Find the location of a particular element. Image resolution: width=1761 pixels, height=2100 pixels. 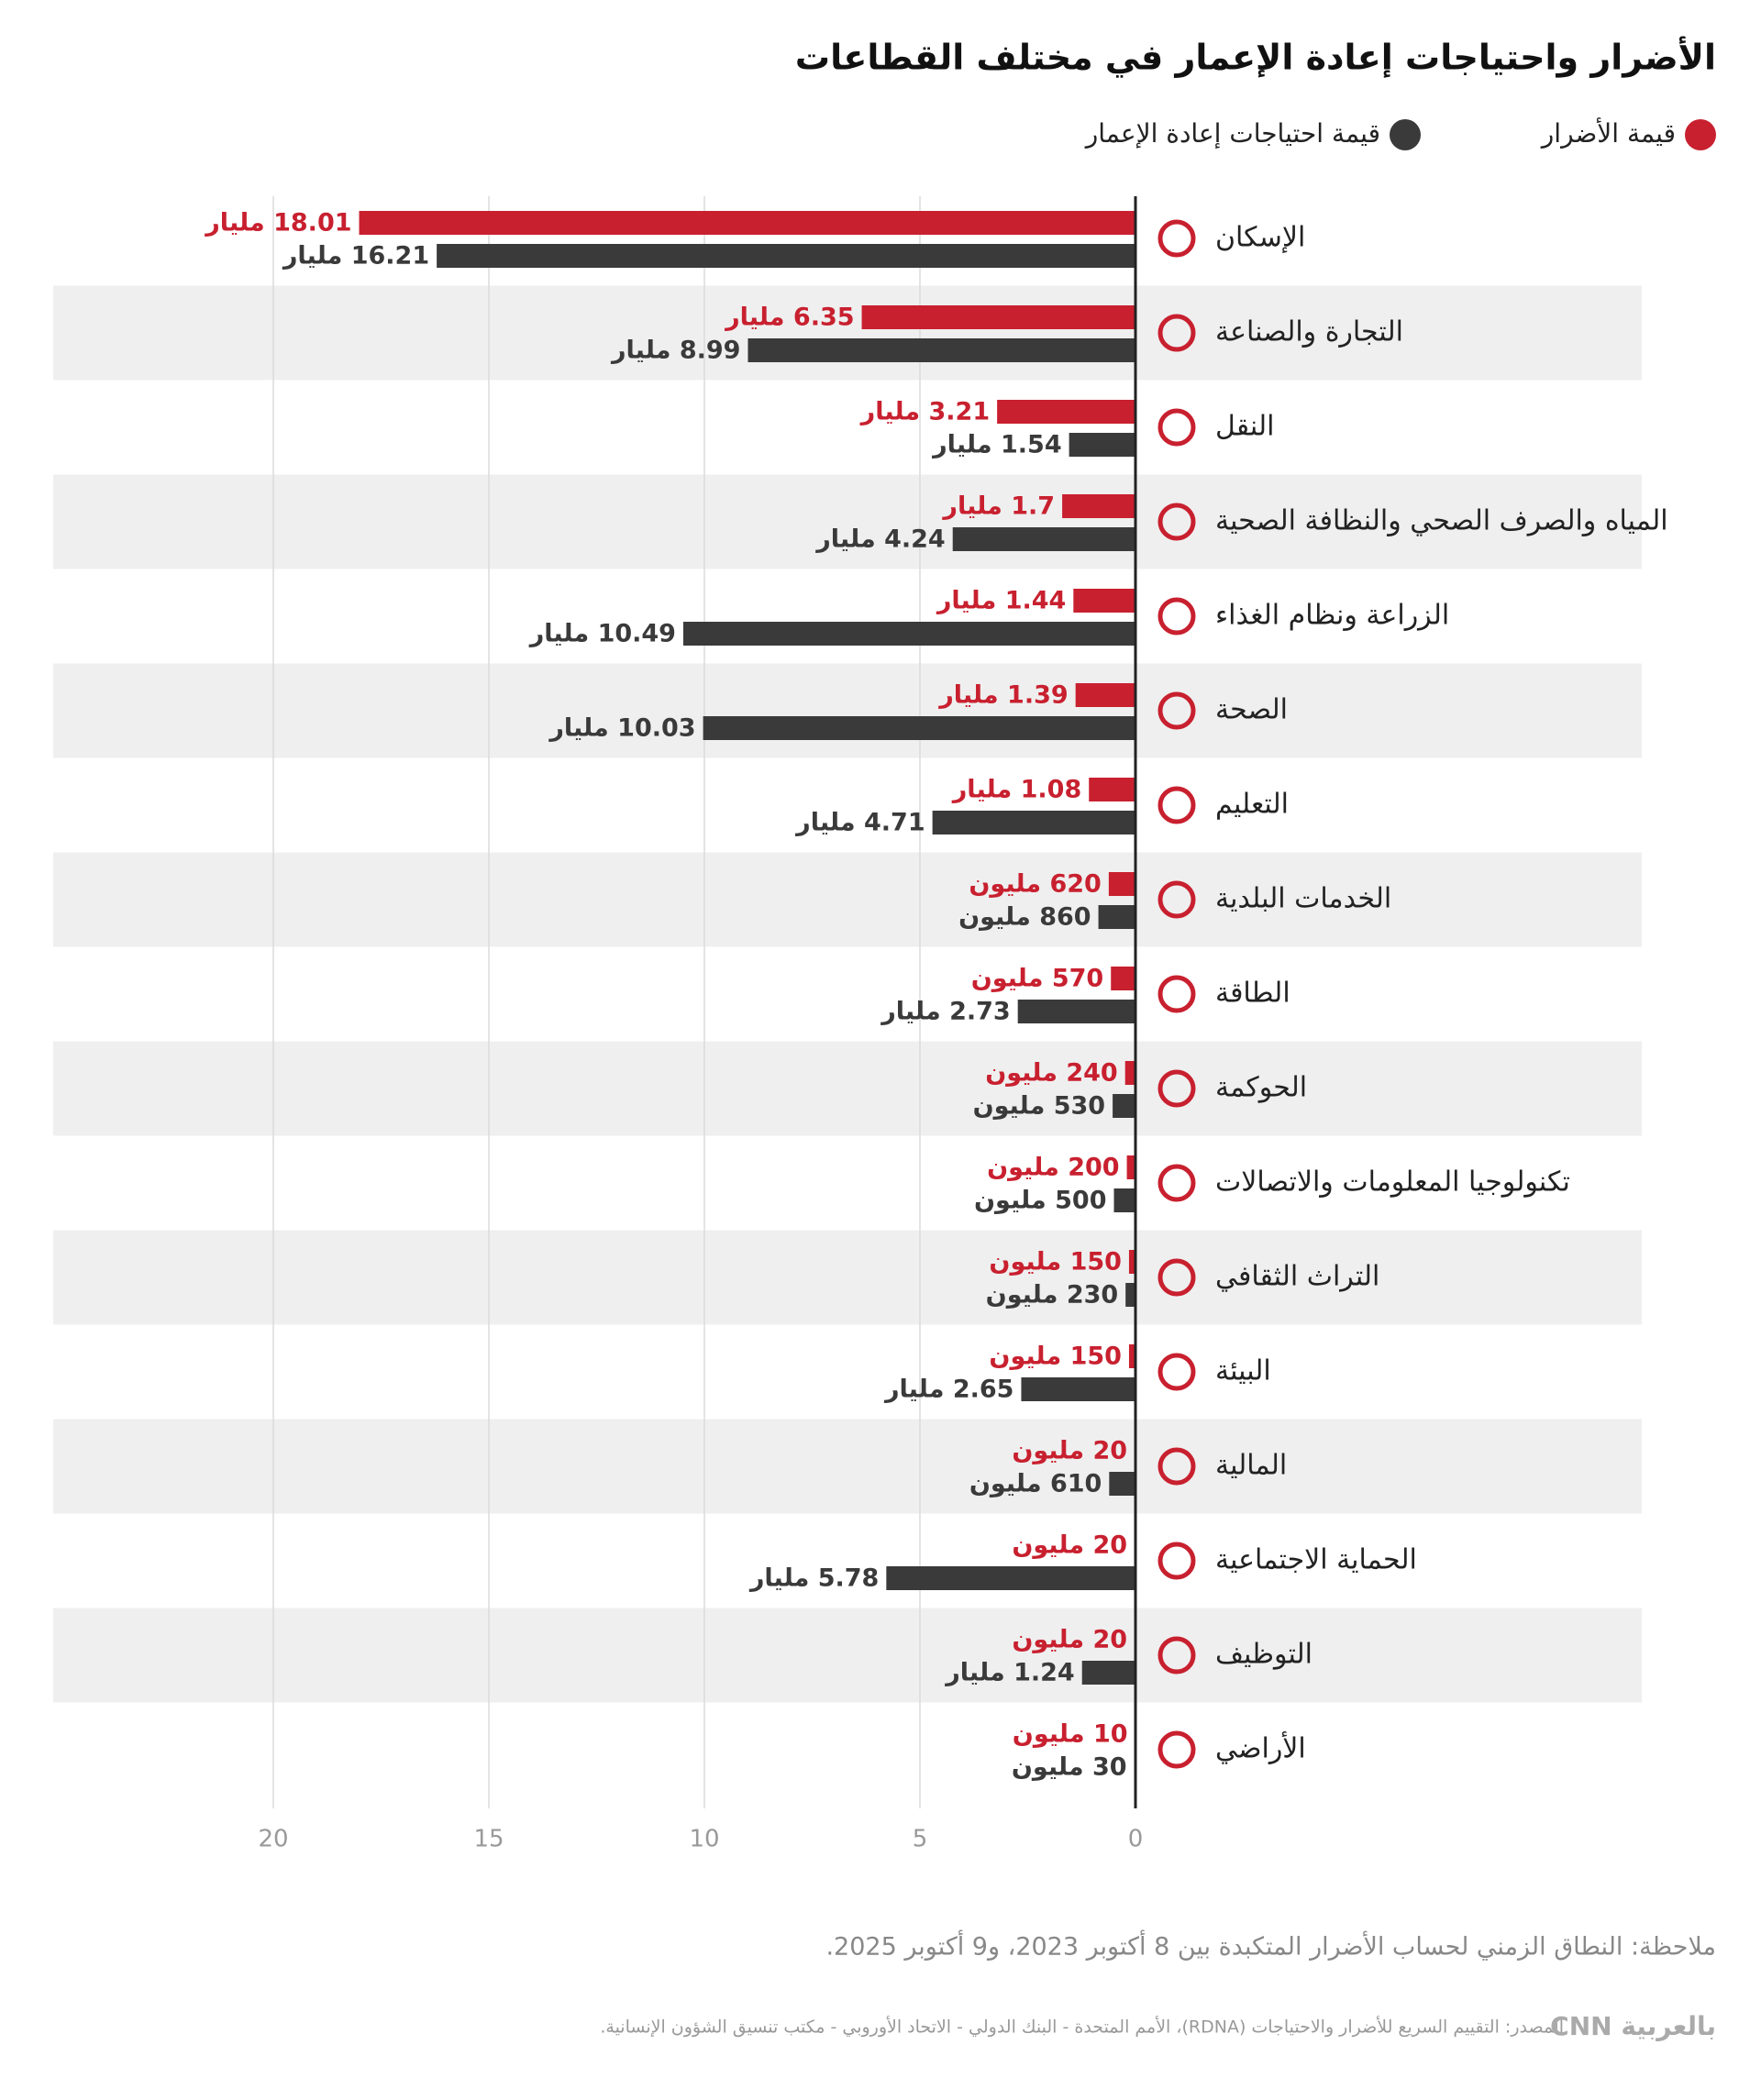

category-label: الأراضي is located at coordinates (1260, 1747).